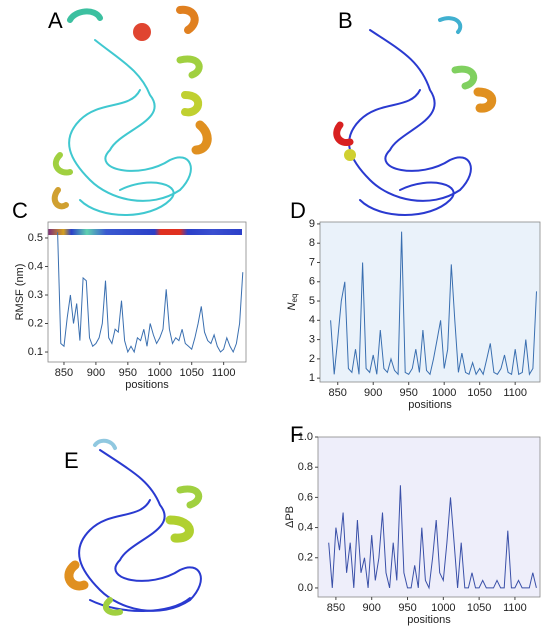 This screenshot has height=628, width=550. I want to click on y-tick-label: 0.5, so click(35, 238).